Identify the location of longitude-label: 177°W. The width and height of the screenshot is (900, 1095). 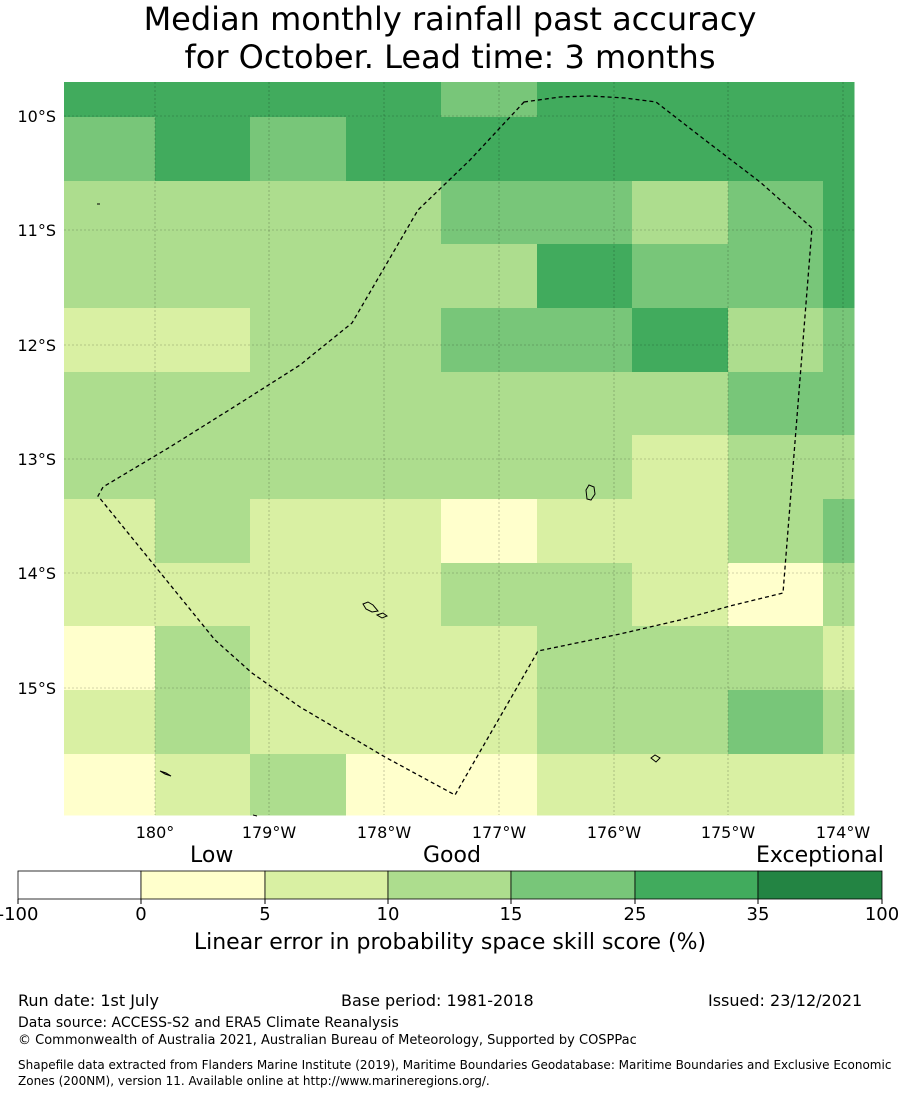
(499, 832).